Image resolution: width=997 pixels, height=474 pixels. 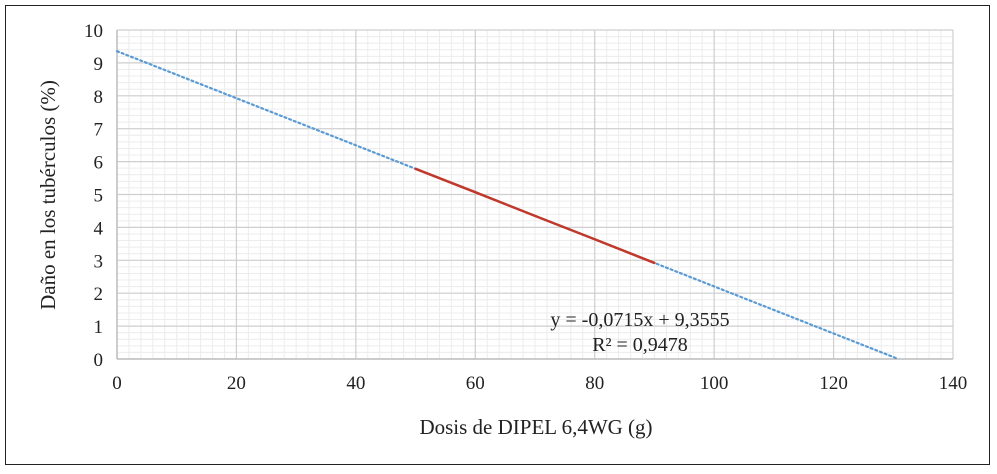 What do you see at coordinates (594, 383) in the screenshot?
I see `x-tick-label: 80` at bounding box center [594, 383].